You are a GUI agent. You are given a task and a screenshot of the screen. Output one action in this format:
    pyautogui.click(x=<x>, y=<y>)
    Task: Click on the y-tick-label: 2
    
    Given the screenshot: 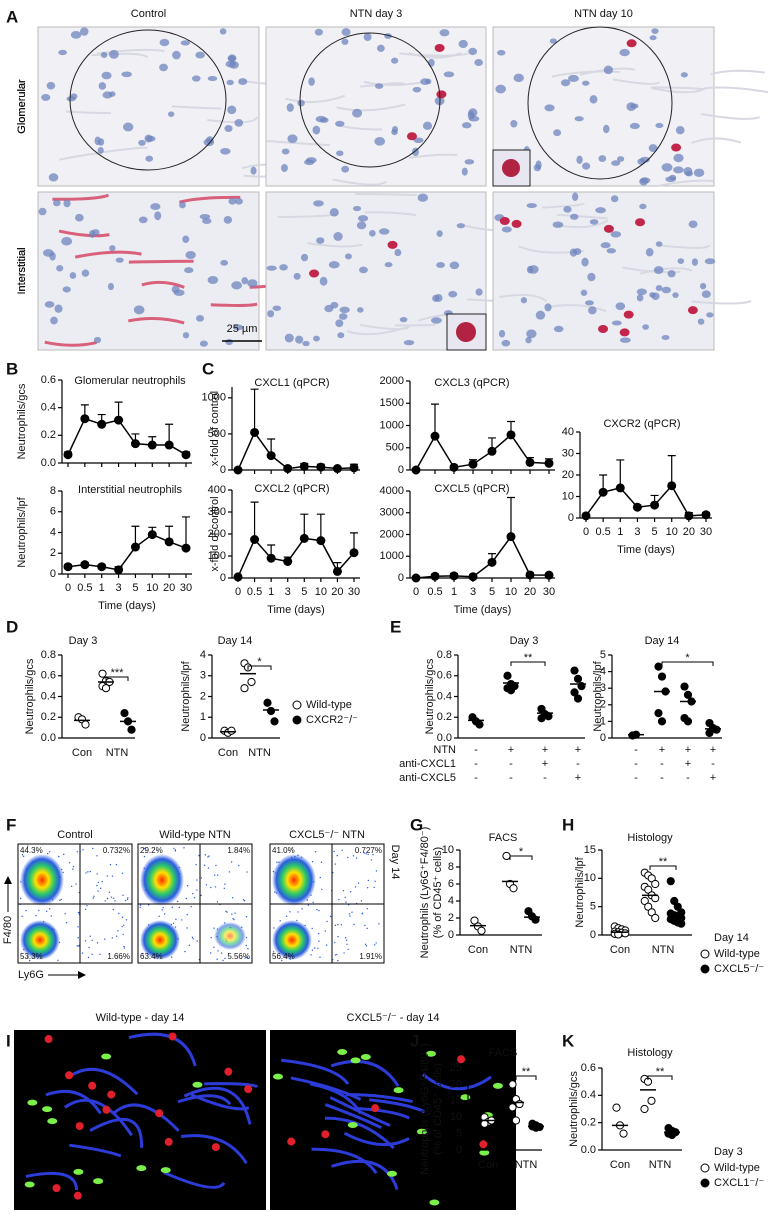 What is the action you would take?
    pyautogui.click(x=53, y=553)
    